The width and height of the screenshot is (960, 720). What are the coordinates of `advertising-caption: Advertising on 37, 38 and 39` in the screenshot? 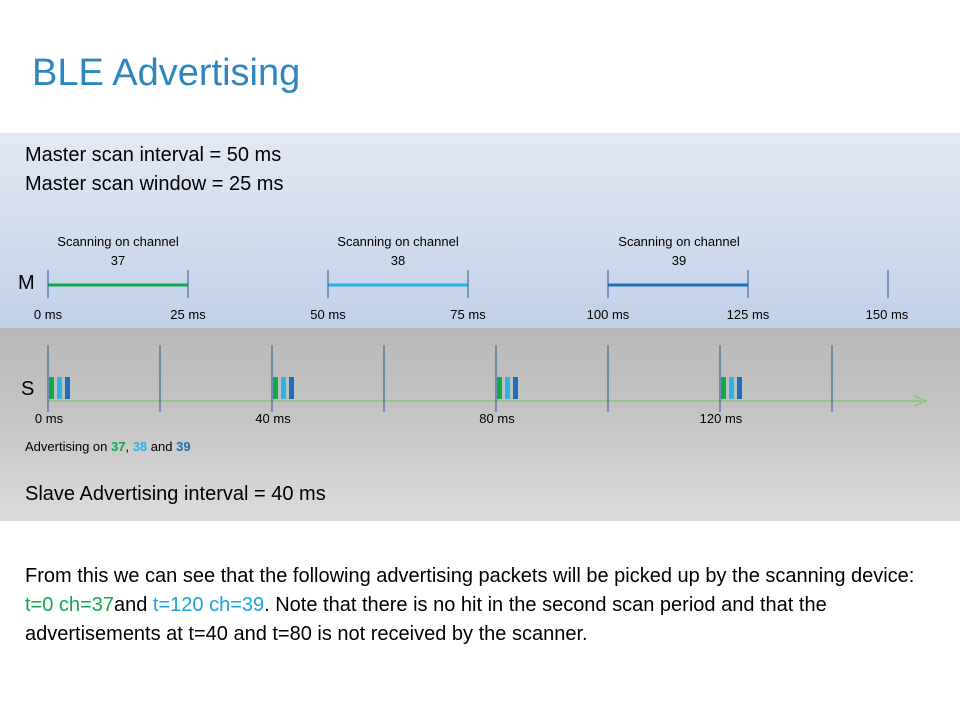 It's located at (108, 446).